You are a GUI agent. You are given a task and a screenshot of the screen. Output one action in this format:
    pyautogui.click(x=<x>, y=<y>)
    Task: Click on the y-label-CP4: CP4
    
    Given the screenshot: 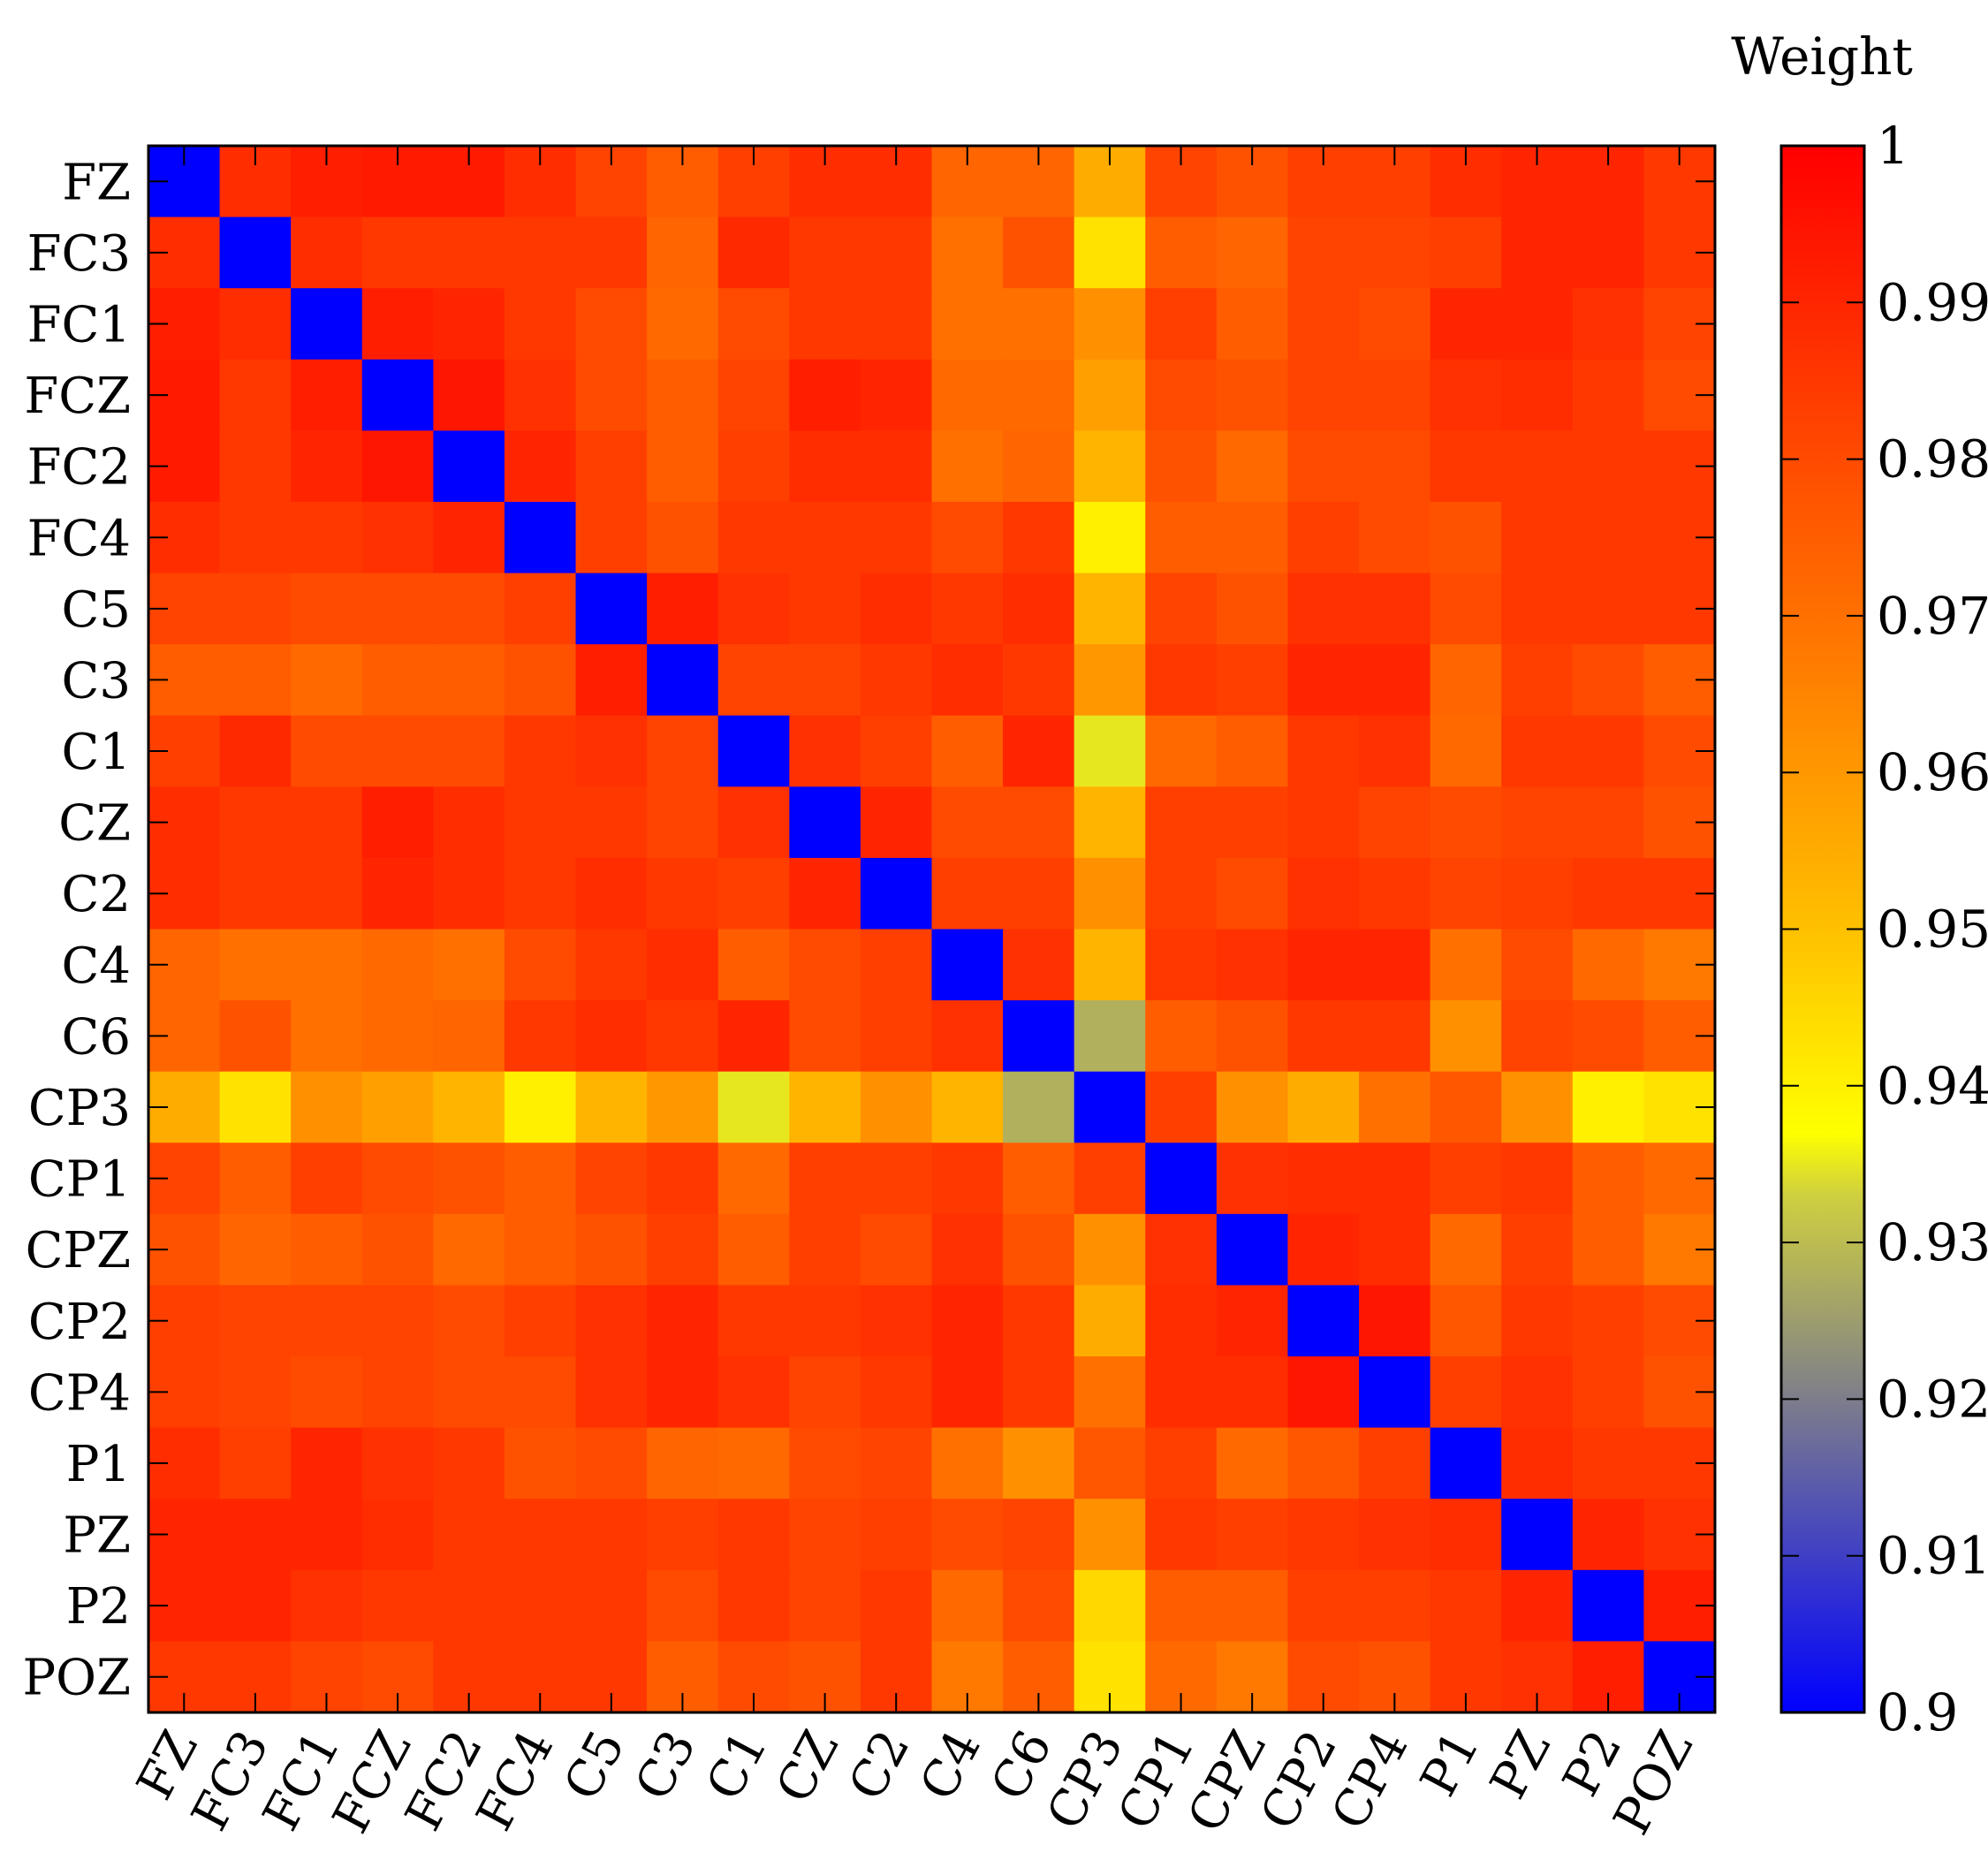 What is the action you would take?
    pyautogui.click(x=79, y=1393)
    